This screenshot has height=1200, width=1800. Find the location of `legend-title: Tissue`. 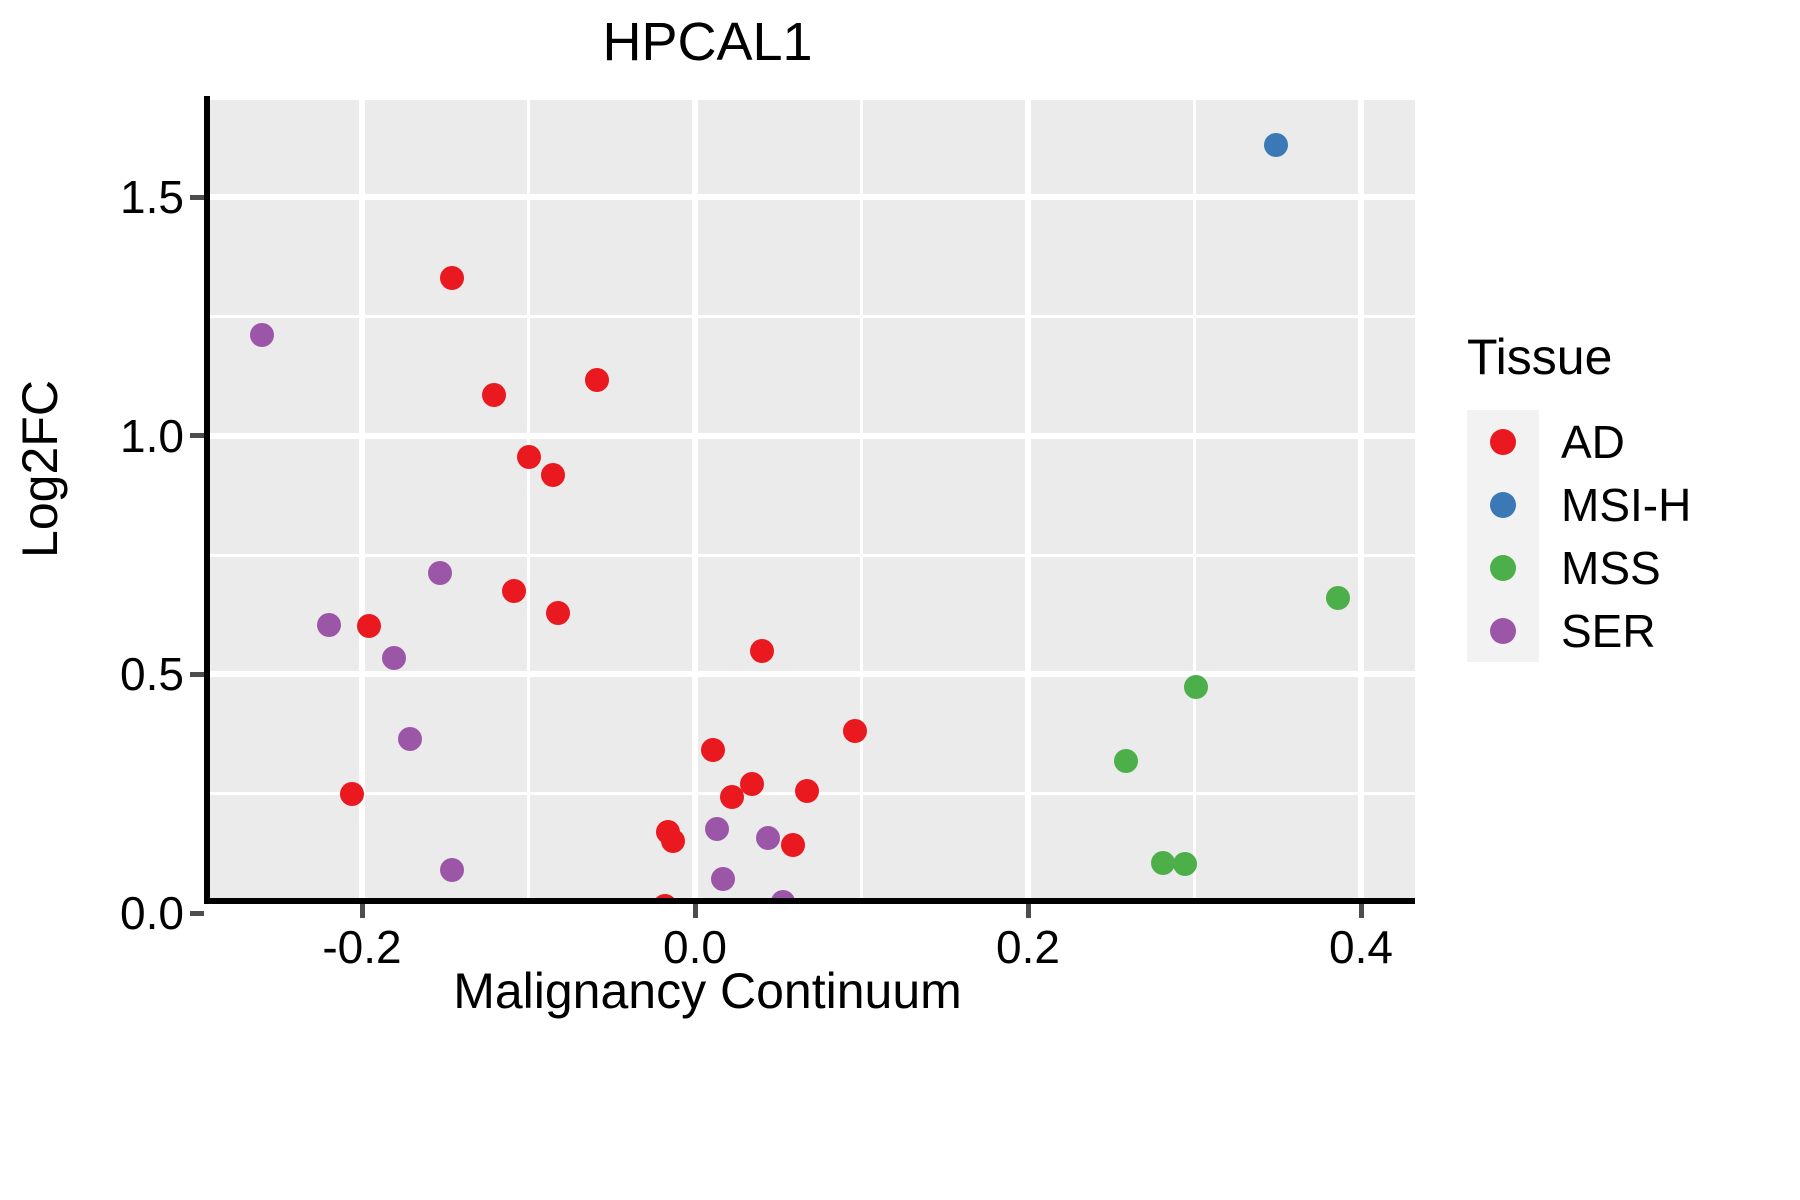

legend-title: Tissue is located at coordinates (1540, 357).